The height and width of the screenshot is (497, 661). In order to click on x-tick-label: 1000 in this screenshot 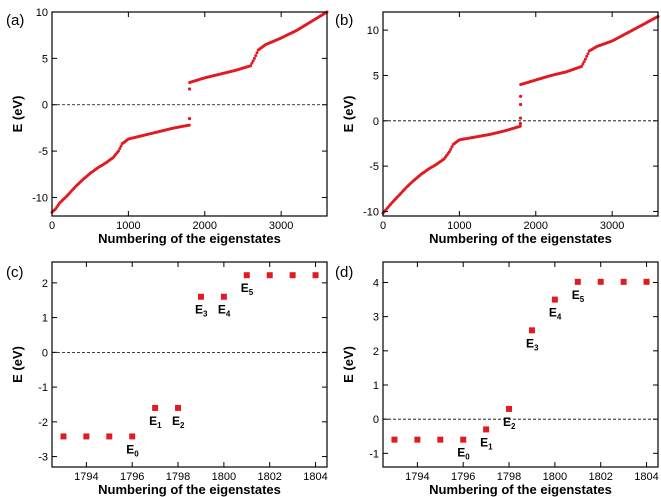, I will do `click(128, 226)`.